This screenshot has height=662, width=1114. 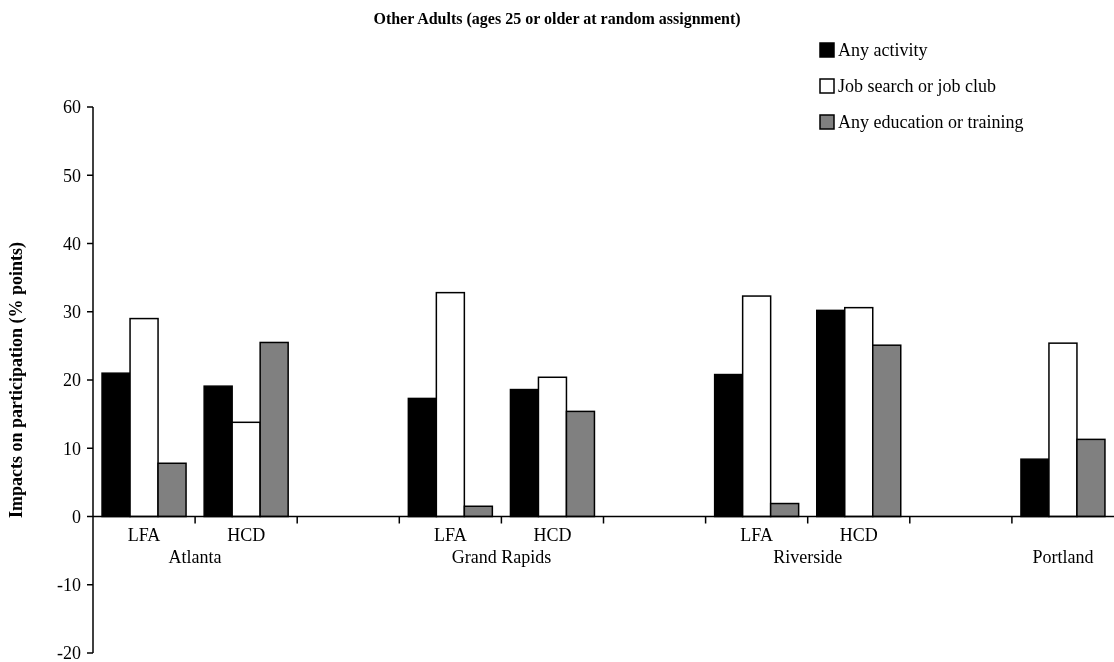 I want to click on legend-label: Any activity, so click(x=883, y=50).